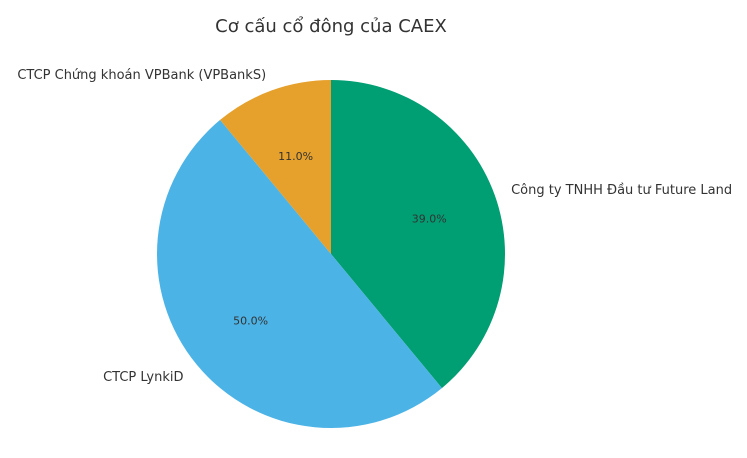 This screenshot has width=747, height=458. Describe the element at coordinates (143, 377) in the screenshot. I see `pie-category-label: CTCP LynkiD` at that location.